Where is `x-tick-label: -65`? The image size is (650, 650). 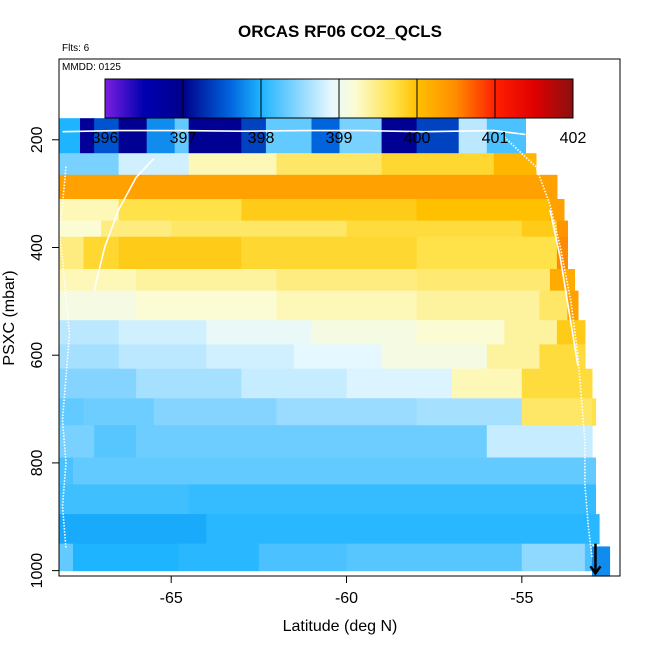
x-tick-label: -65 is located at coordinates (171, 598).